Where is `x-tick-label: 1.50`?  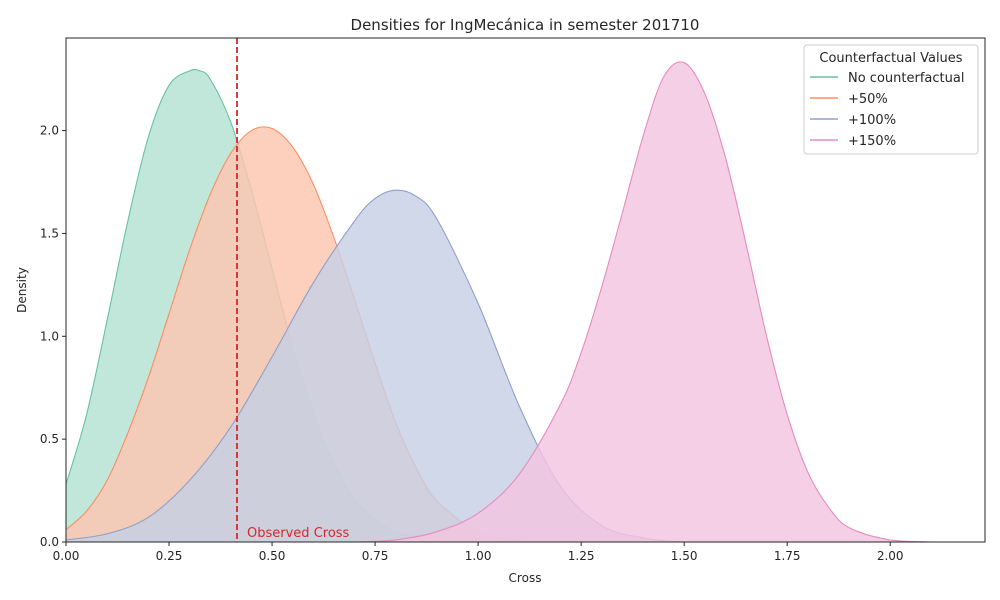
x-tick-label: 1.50 is located at coordinates (684, 556).